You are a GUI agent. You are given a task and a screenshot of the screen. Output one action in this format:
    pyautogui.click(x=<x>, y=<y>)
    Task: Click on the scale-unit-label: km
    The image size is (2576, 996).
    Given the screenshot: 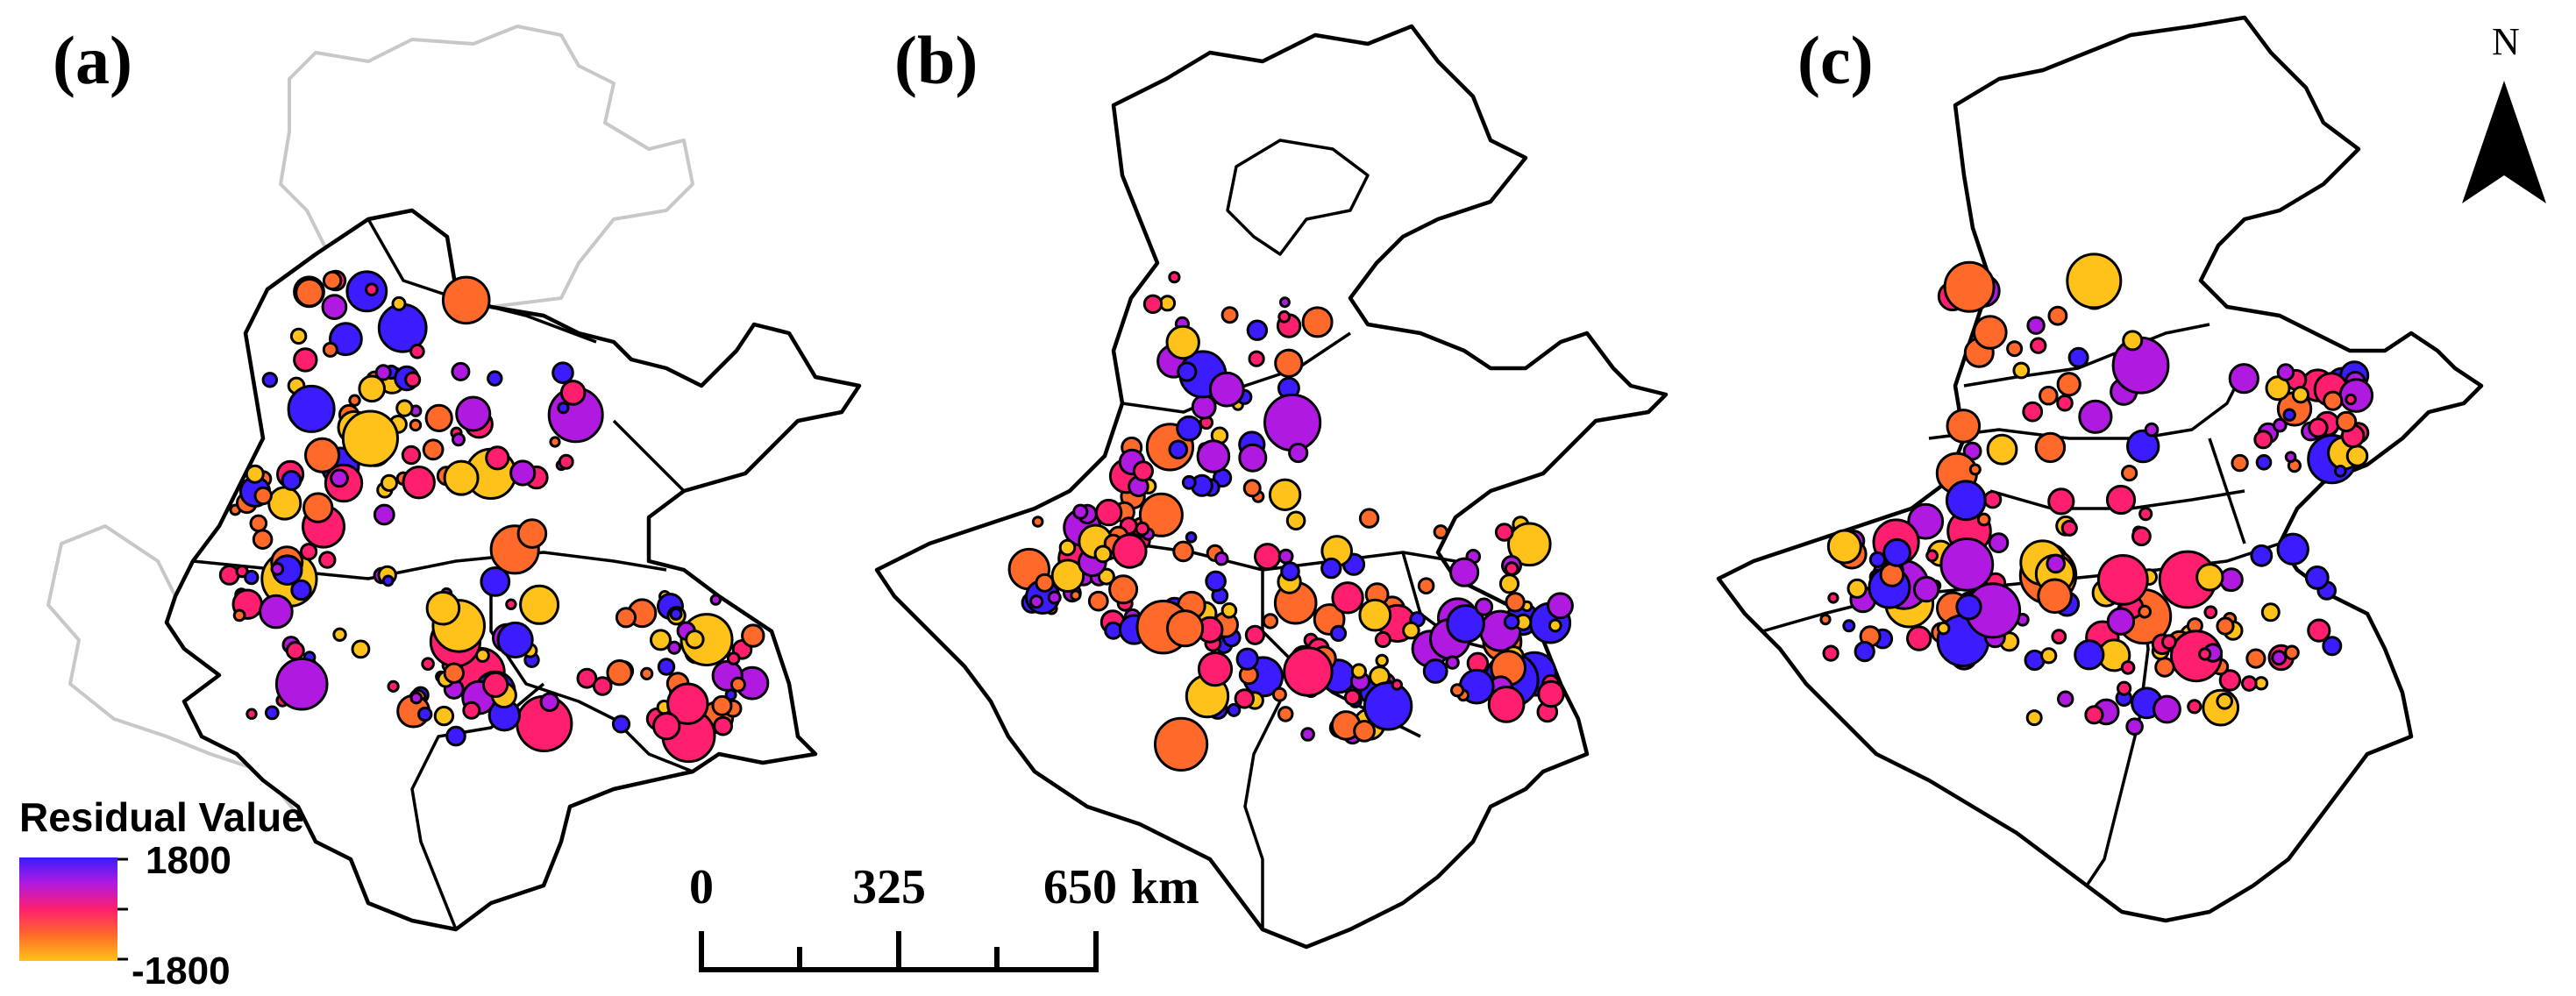 What is the action you would take?
    pyautogui.click(x=1165, y=887)
    